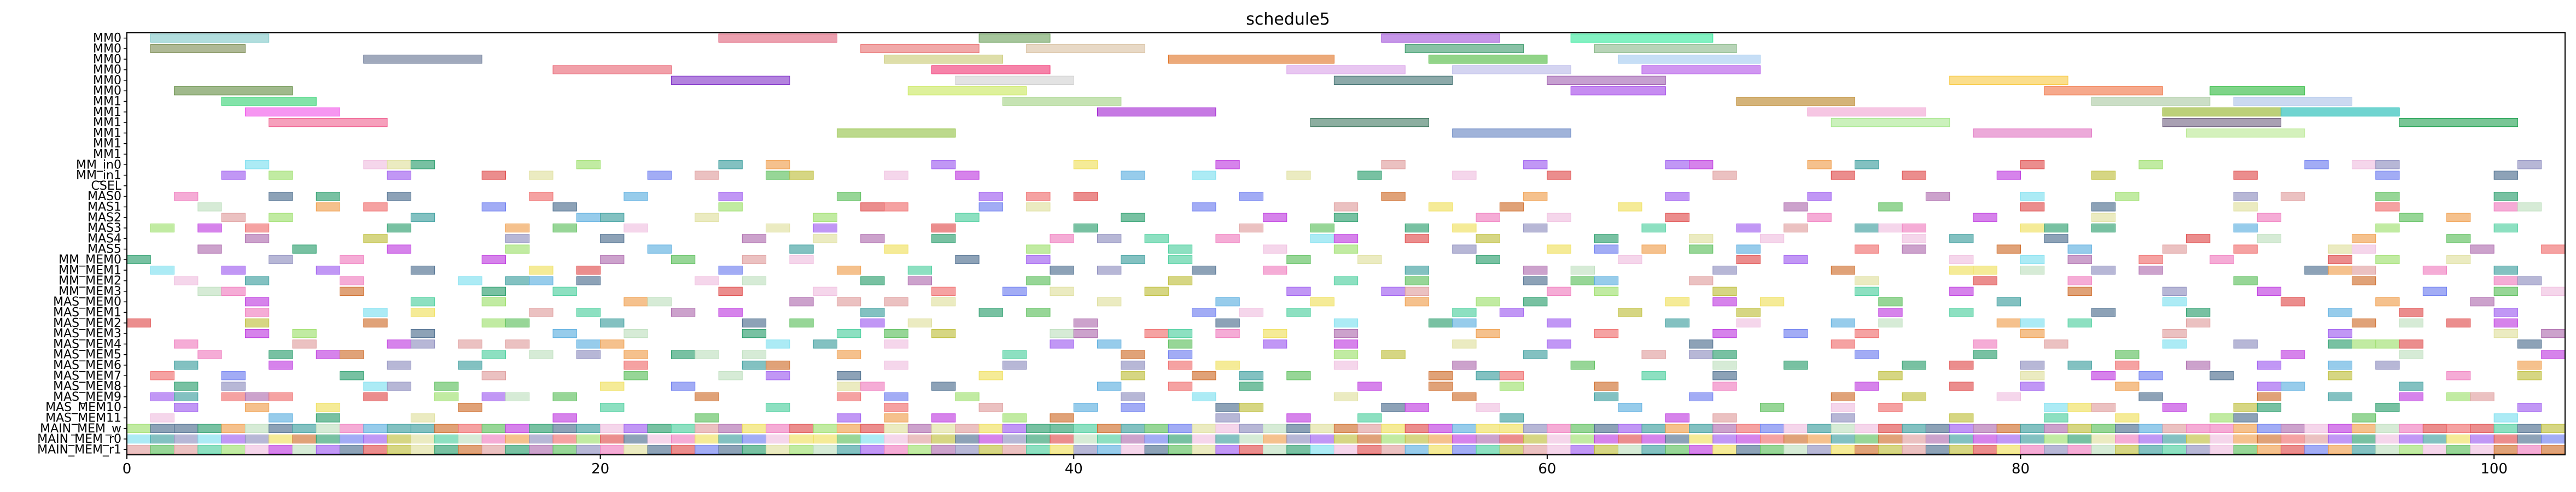 This screenshot has height=492, width=2576. I want to click on y-tick-label: MAS_MEM0, so click(87, 302).